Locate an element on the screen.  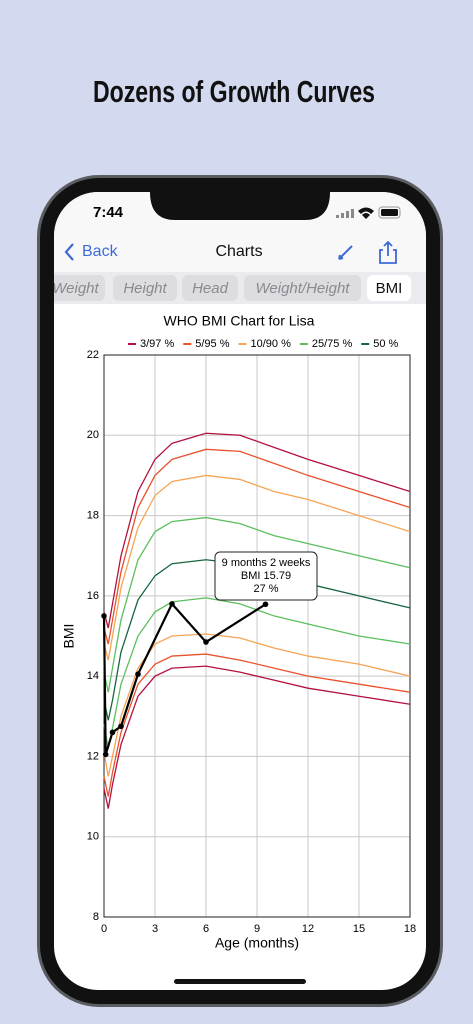
legend-label: 5/95 % is located at coordinates (212, 344).